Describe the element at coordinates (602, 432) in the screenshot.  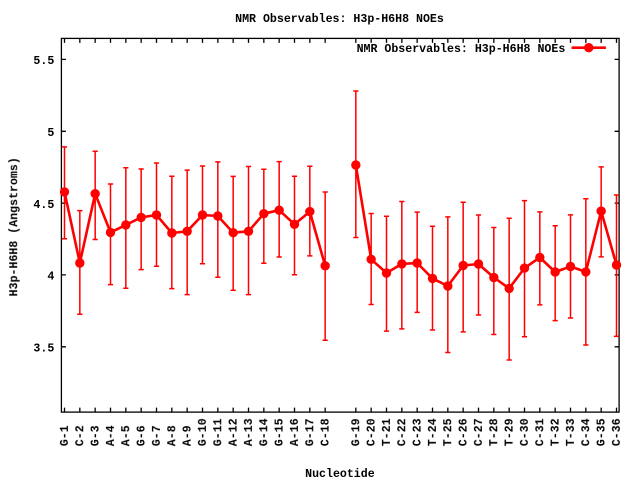
I see `svg-text: G-35` at that location.